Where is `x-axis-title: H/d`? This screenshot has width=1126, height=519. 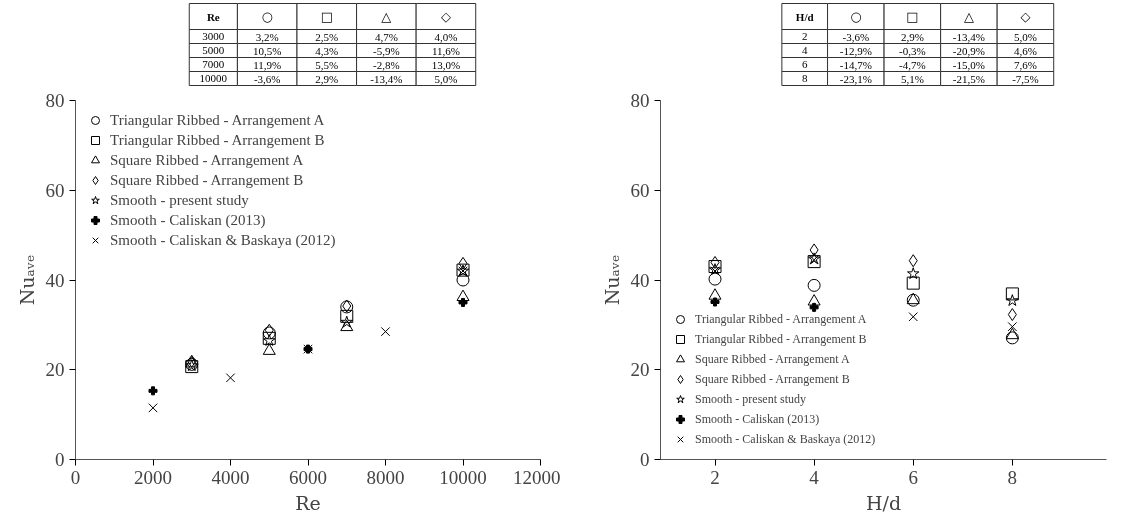 x-axis-title: H/d is located at coordinates (883, 502).